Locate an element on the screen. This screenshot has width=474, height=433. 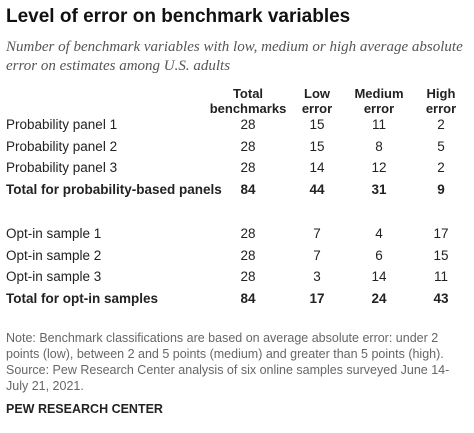
total-label: Total for probability-based panels is located at coordinates (114, 190).